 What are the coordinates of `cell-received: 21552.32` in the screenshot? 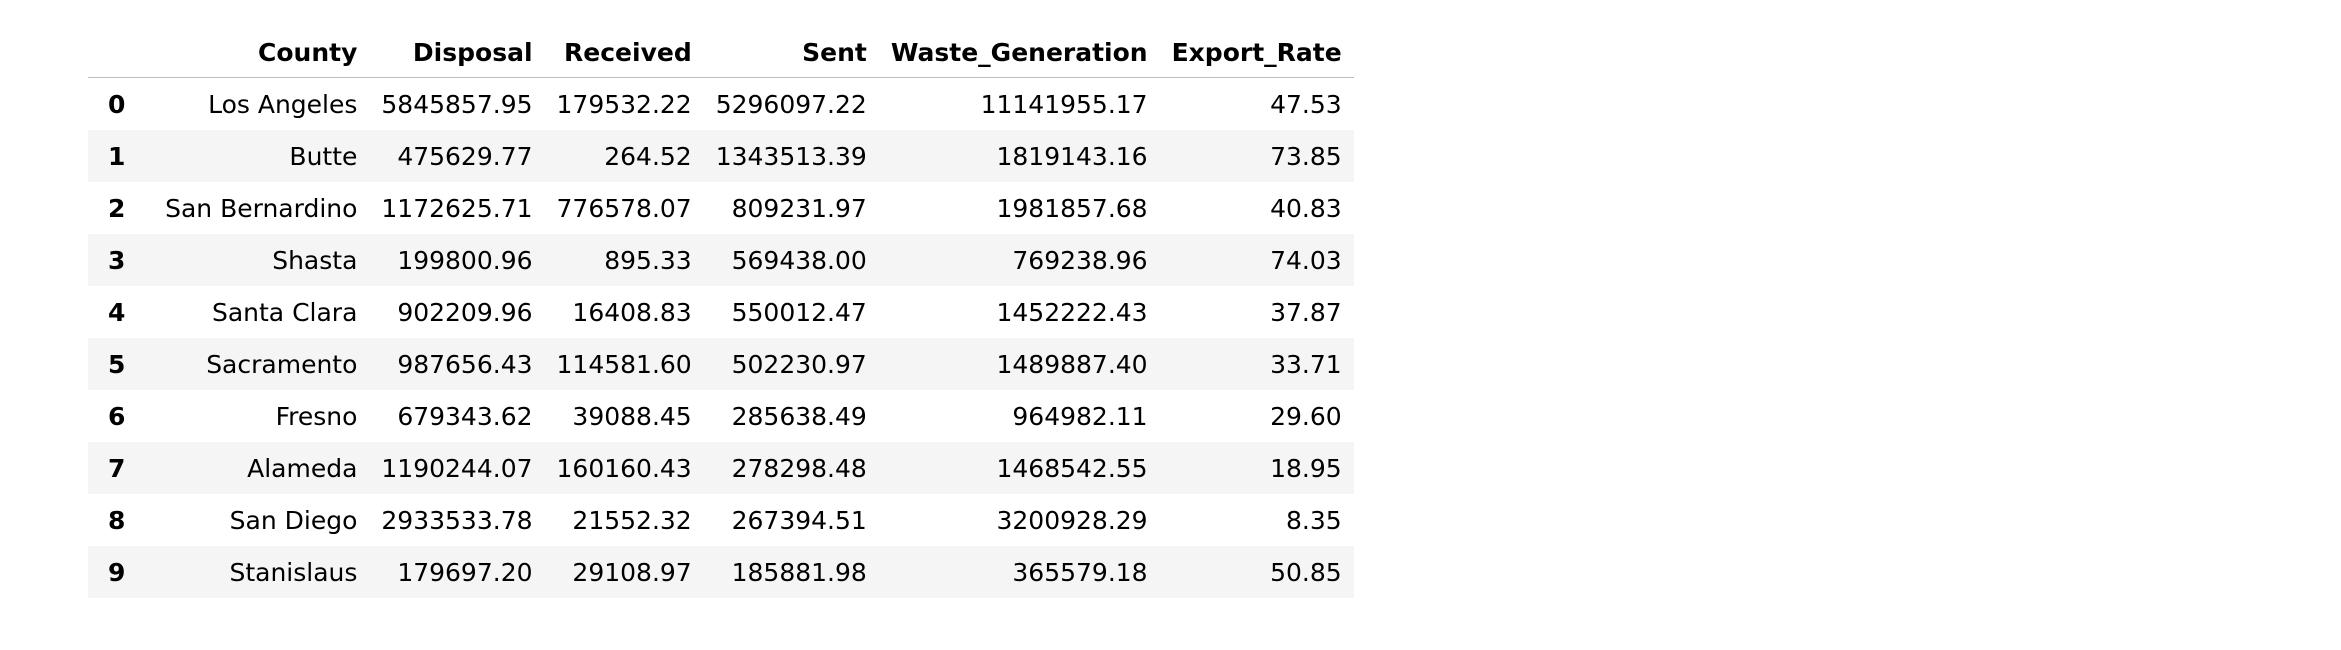 It's located at (632, 520).